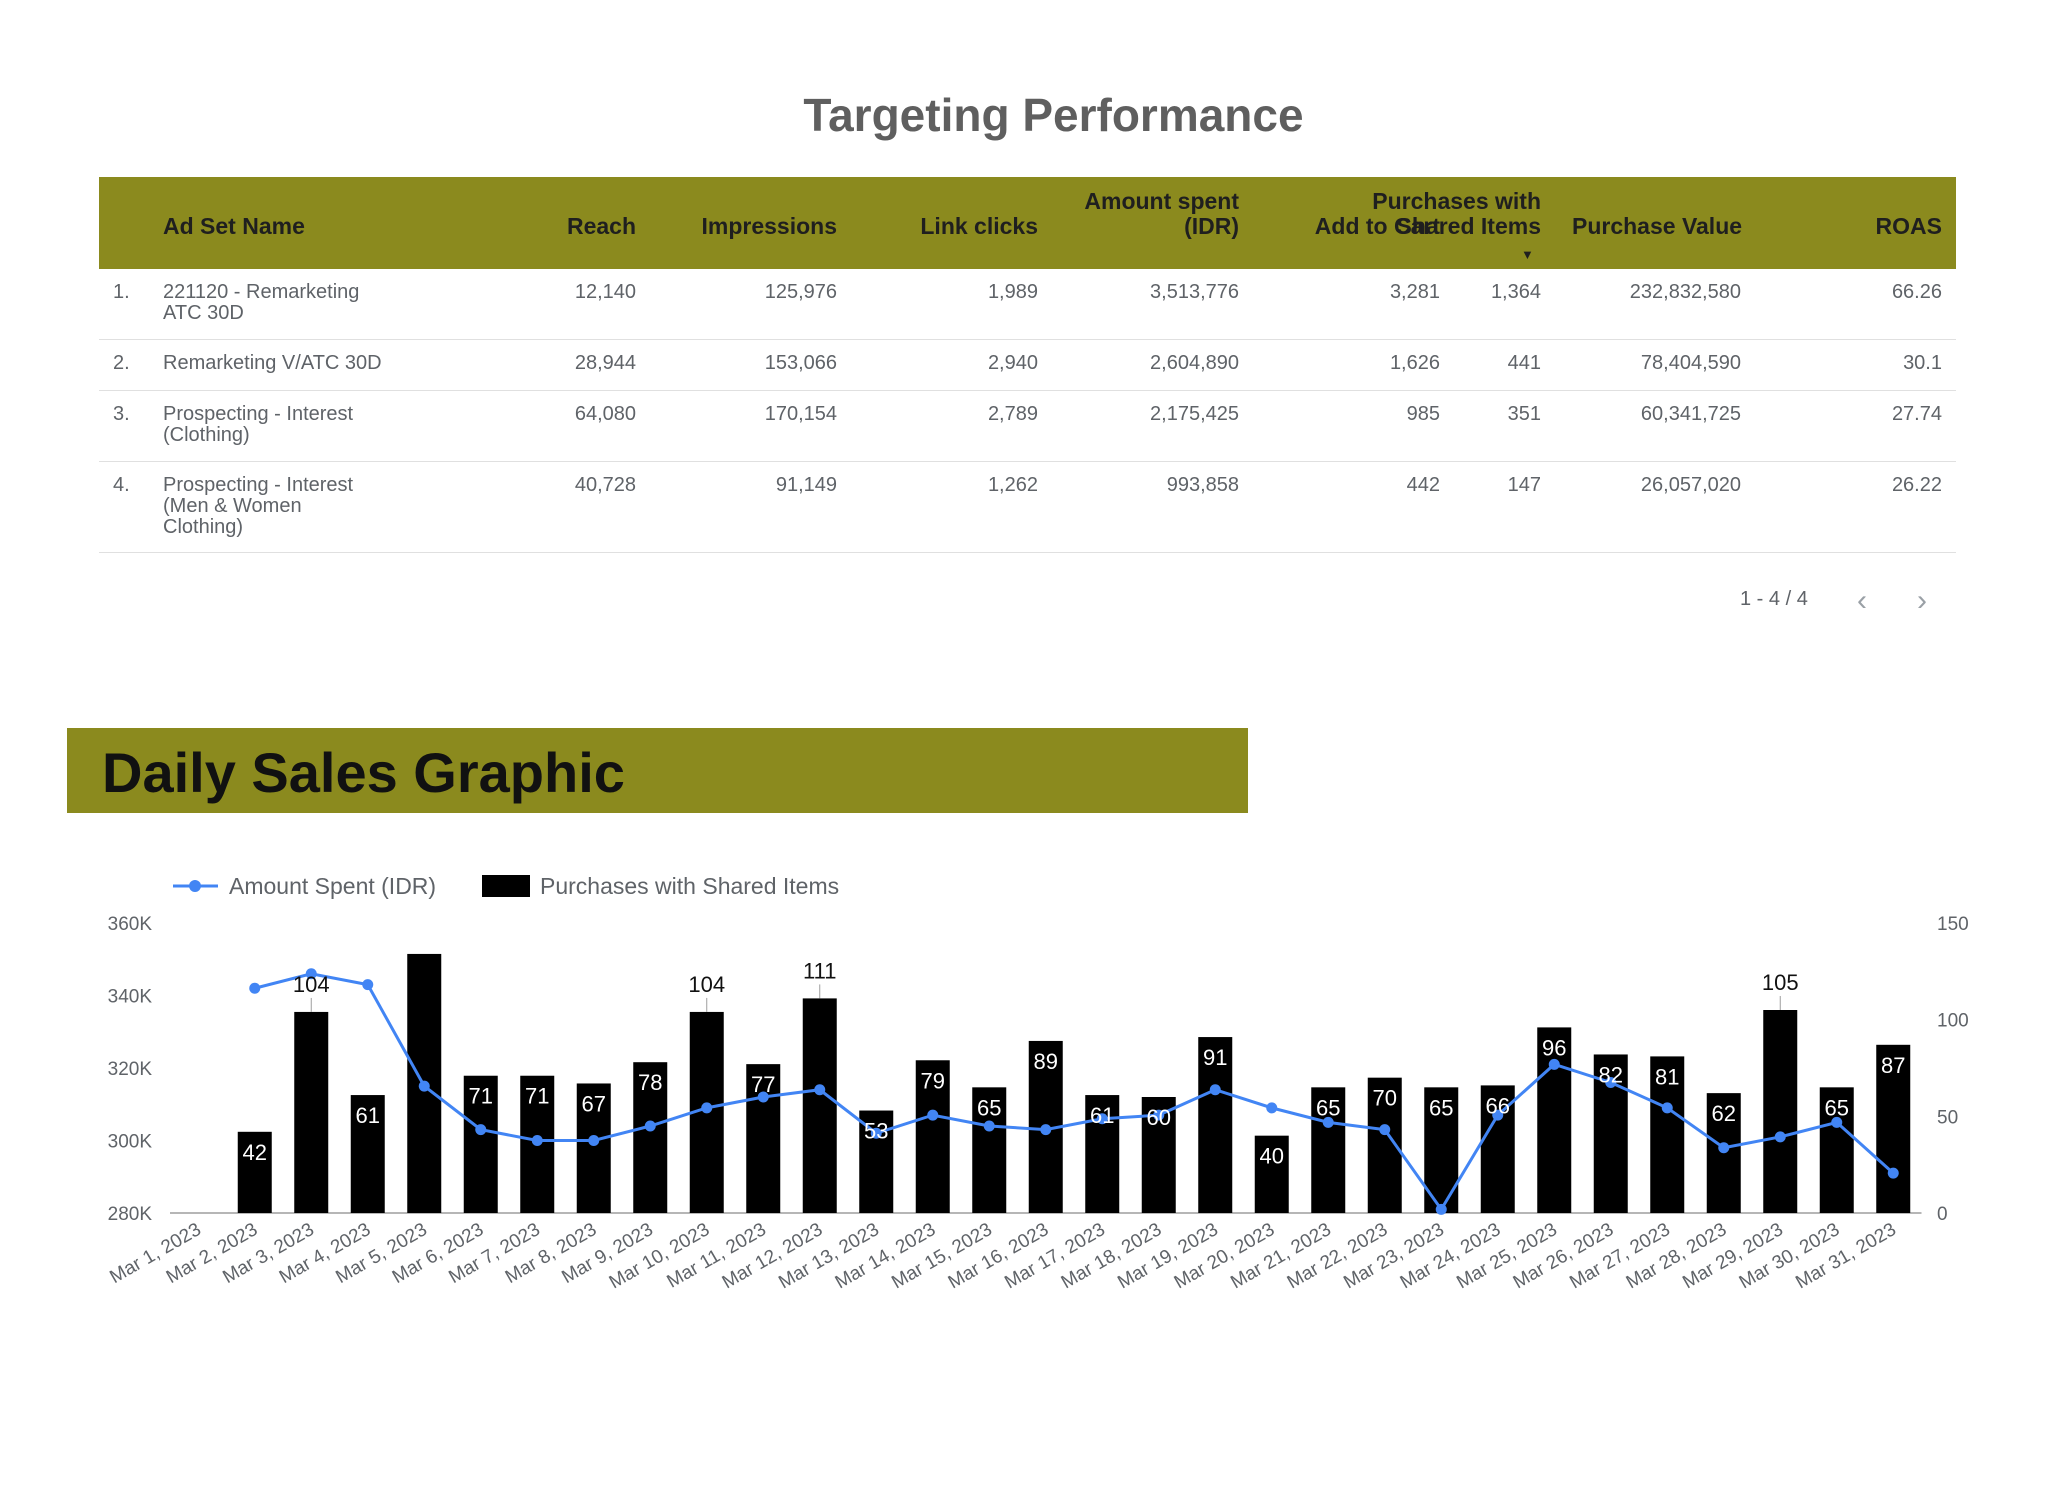  What do you see at coordinates (195, 886) in the screenshot?
I see `line-dot-legend-icon-dot` at bounding box center [195, 886].